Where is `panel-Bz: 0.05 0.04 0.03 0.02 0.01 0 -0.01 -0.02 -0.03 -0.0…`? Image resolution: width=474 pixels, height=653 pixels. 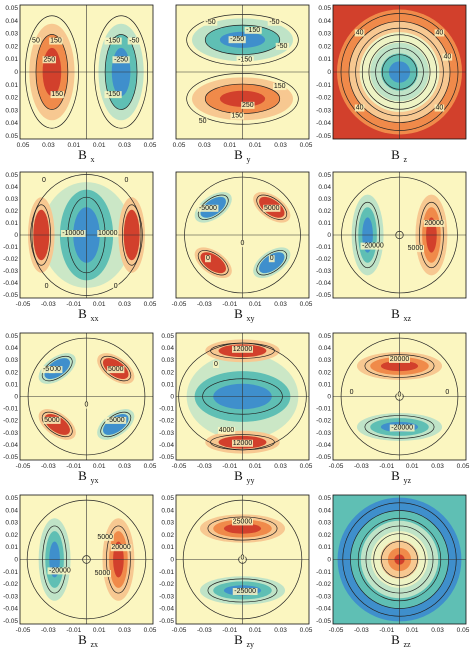
panel-Bz: 0.05 0.04 0.03 0.02 0.01 0 -0.01 -0.02 -0.03 -0.0… is located at coordinates (391, 84).